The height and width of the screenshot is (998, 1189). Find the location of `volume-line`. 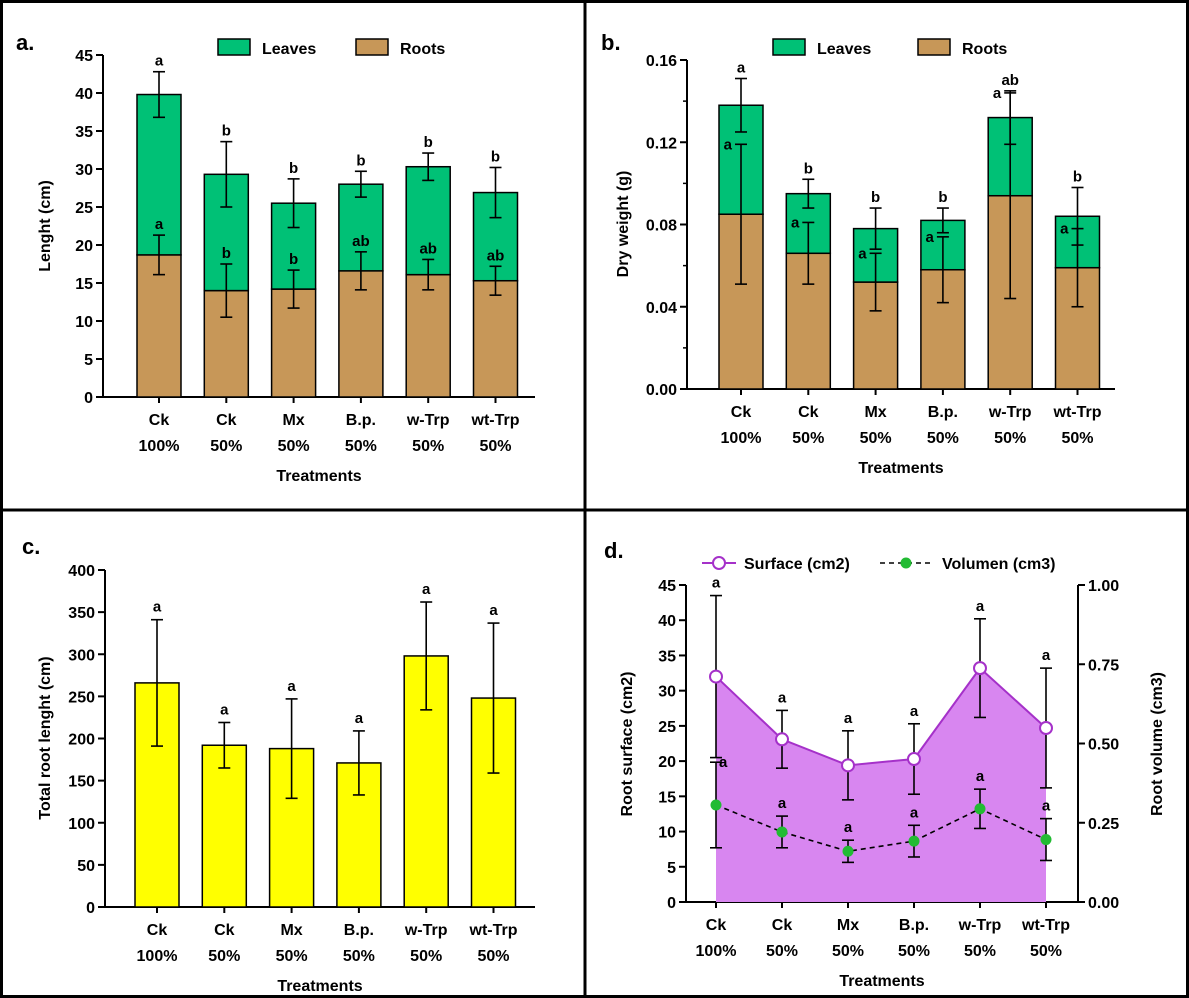

volume-line is located at coordinates (881, 828).